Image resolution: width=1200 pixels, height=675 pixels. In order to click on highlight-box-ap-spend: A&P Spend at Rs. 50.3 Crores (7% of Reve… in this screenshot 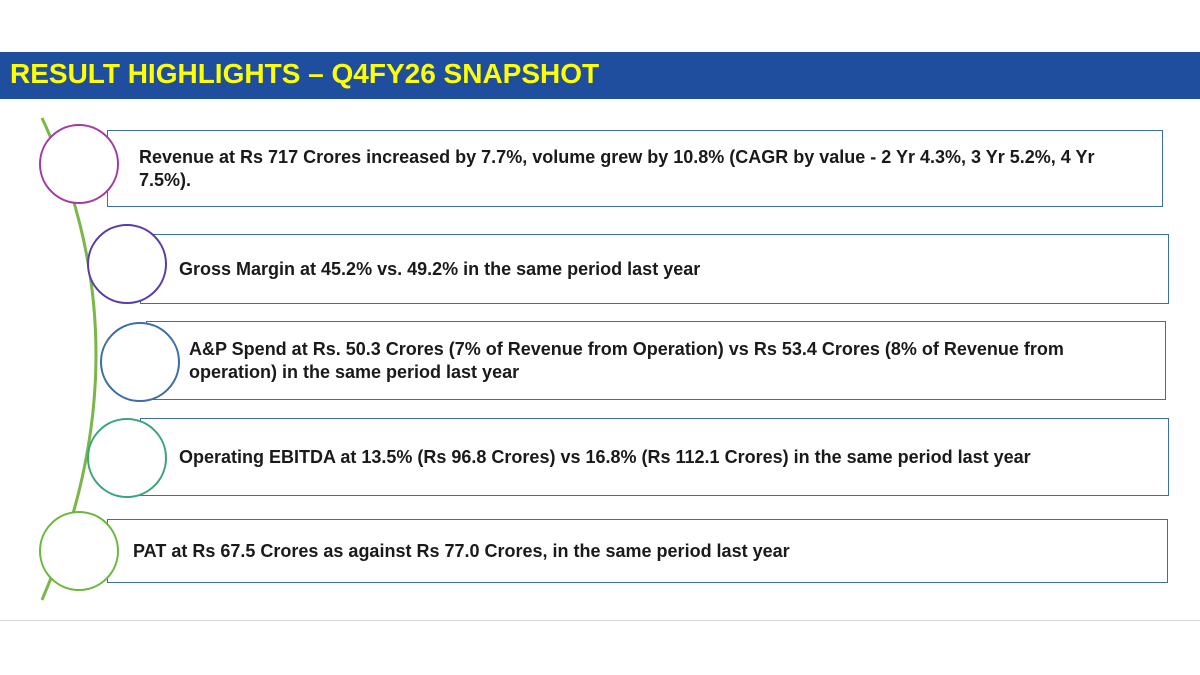, I will do `click(656, 360)`.